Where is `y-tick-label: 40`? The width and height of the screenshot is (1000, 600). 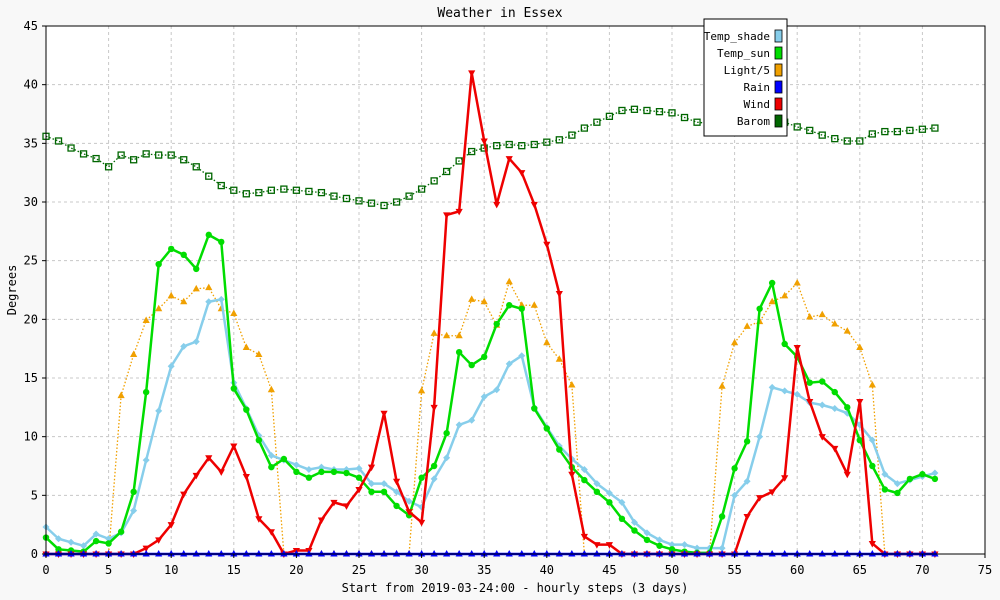 y-tick-label: 40 is located at coordinates (31, 85).